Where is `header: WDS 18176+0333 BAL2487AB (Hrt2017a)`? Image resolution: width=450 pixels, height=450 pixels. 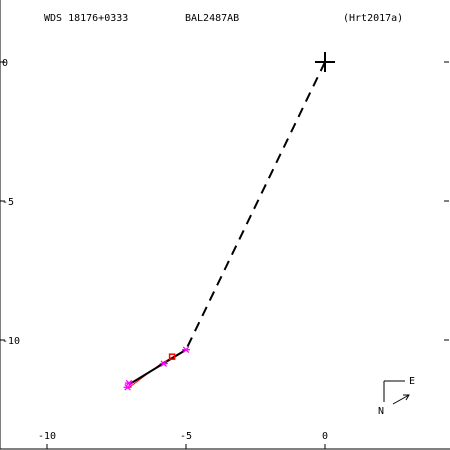 header: WDS 18176+0333 BAL2487AB (Hrt2017a) is located at coordinates (223, 18).